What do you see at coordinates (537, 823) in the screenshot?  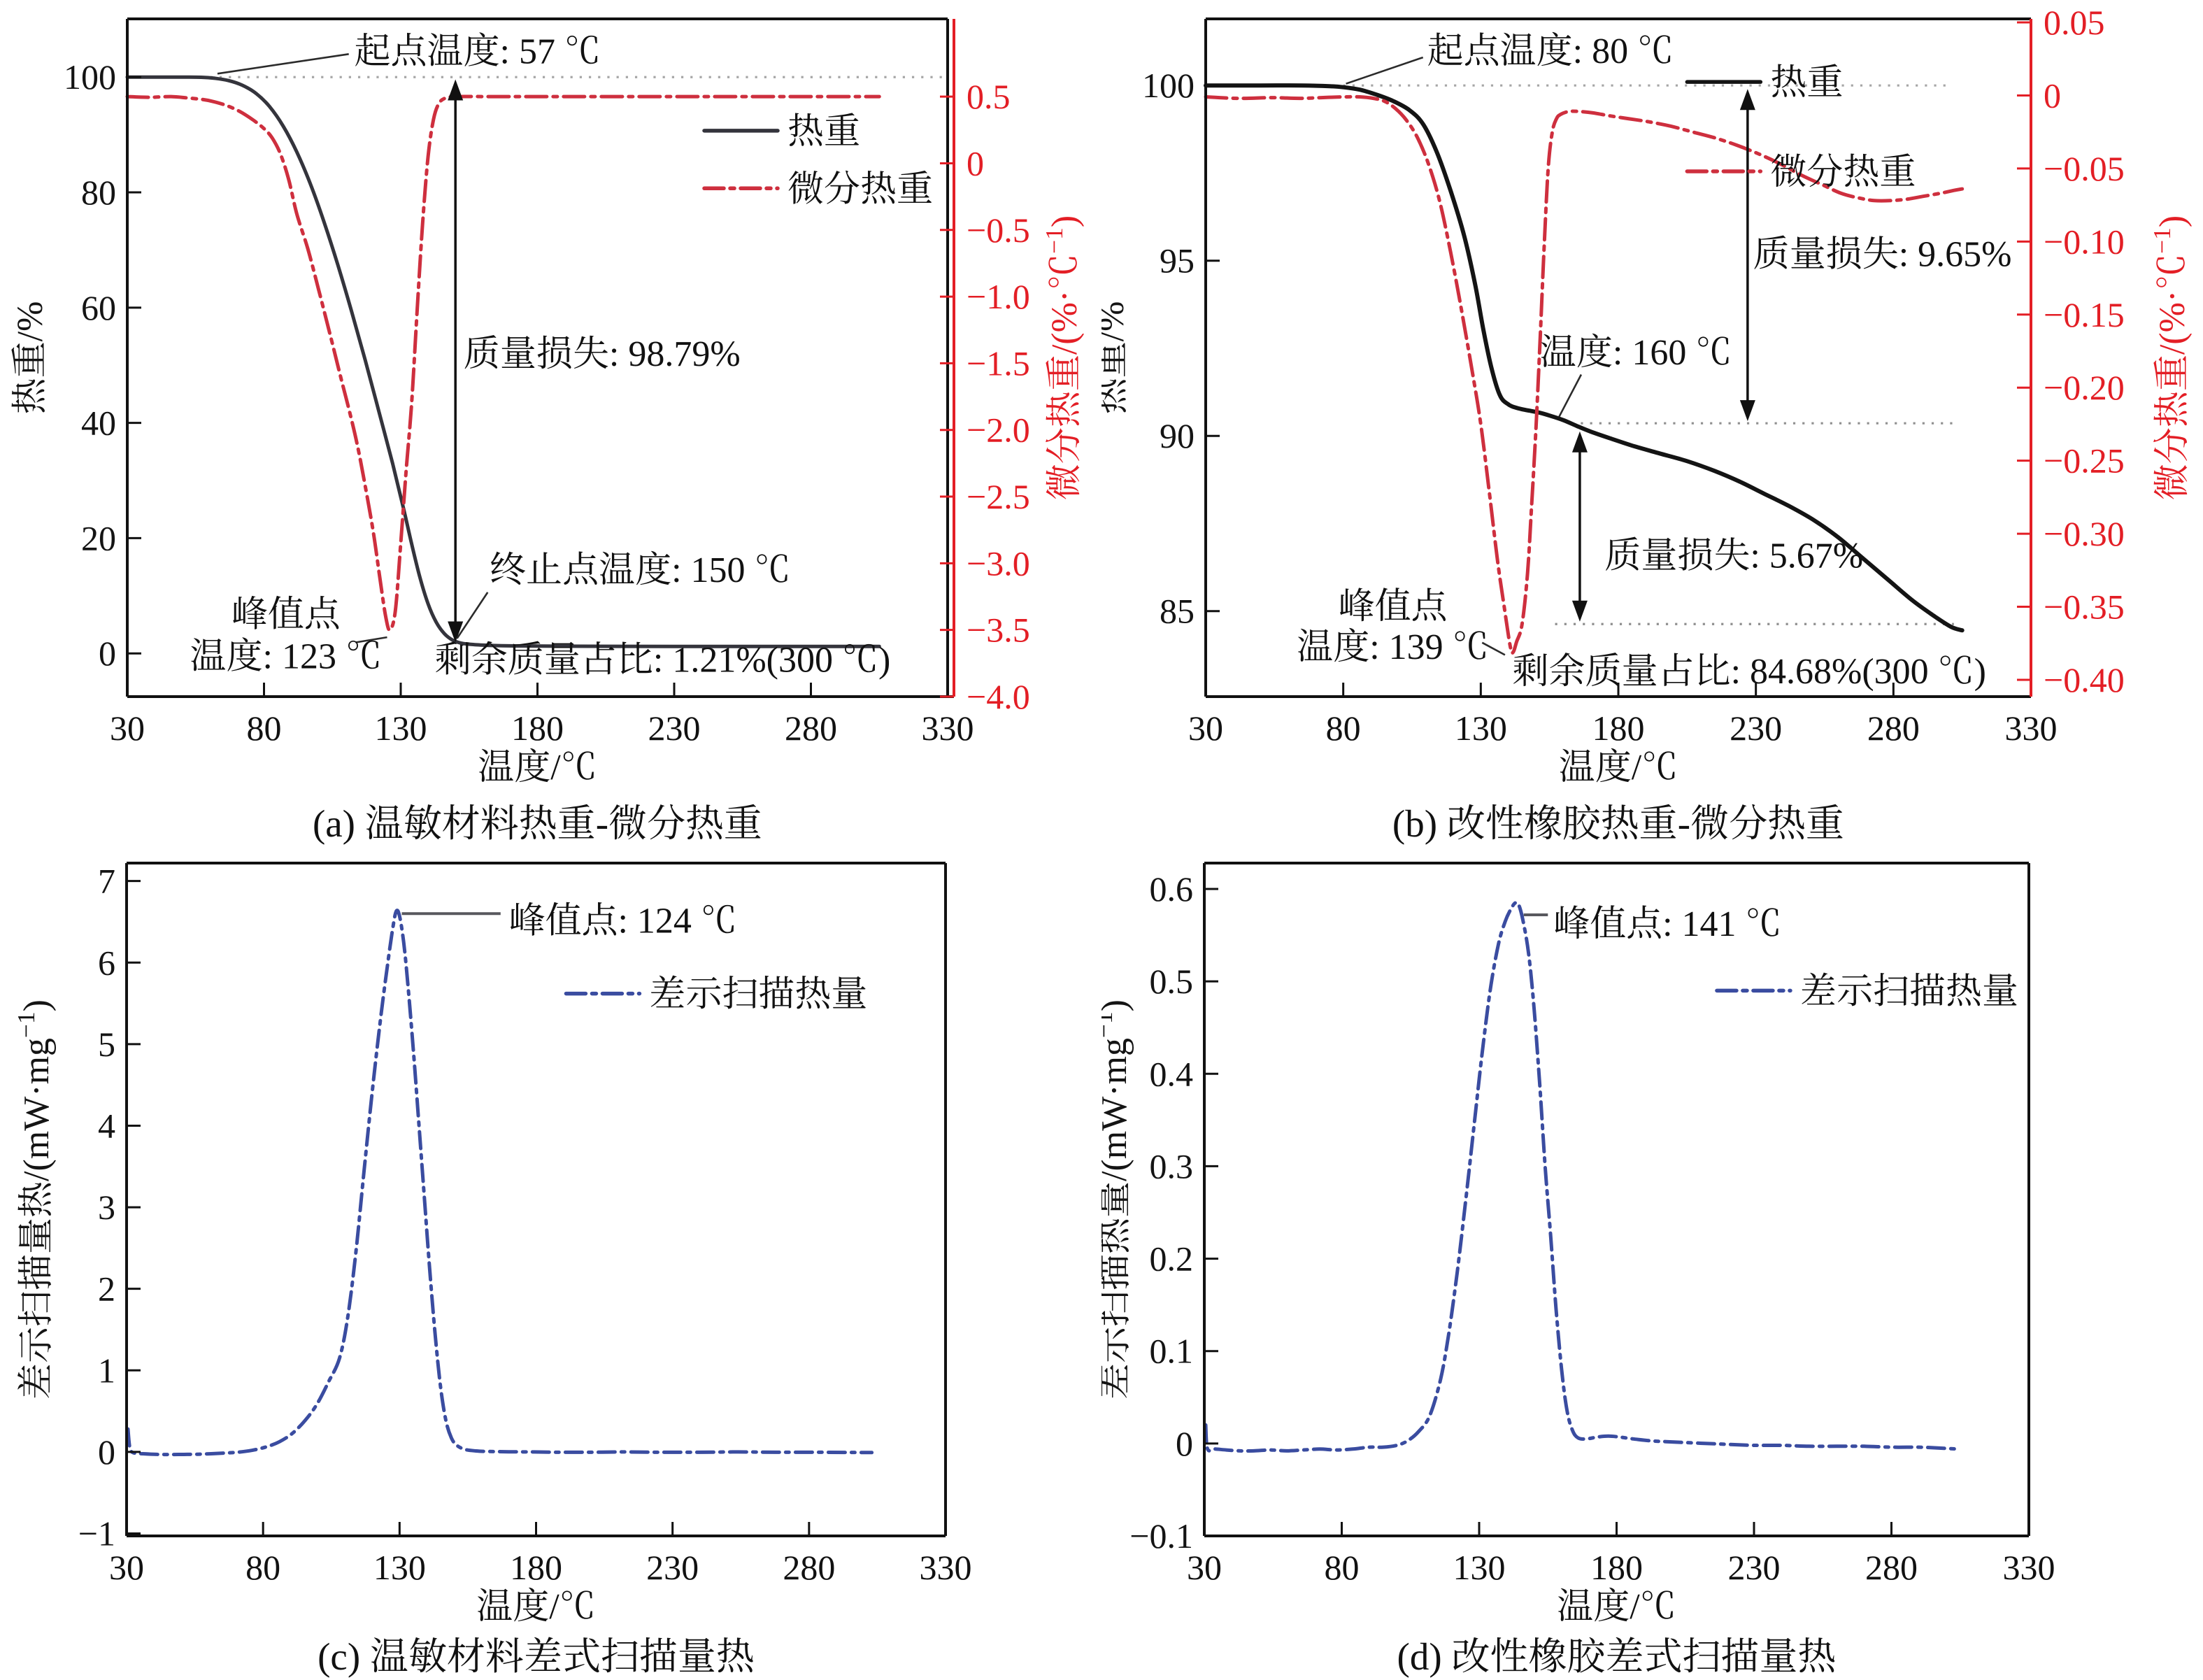 I see `caption-panel-a: (a) 温敏材料热重-微分热重` at bounding box center [537, 823].